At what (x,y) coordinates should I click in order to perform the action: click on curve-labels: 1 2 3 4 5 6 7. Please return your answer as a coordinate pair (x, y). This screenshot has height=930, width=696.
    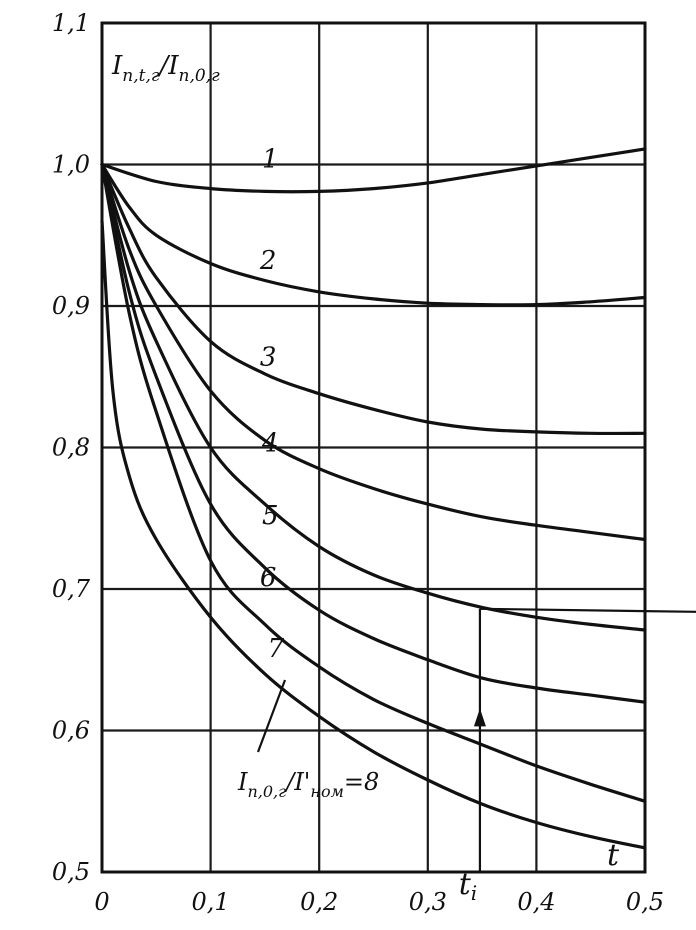
    Looking at the image, I should click on (272, 404).